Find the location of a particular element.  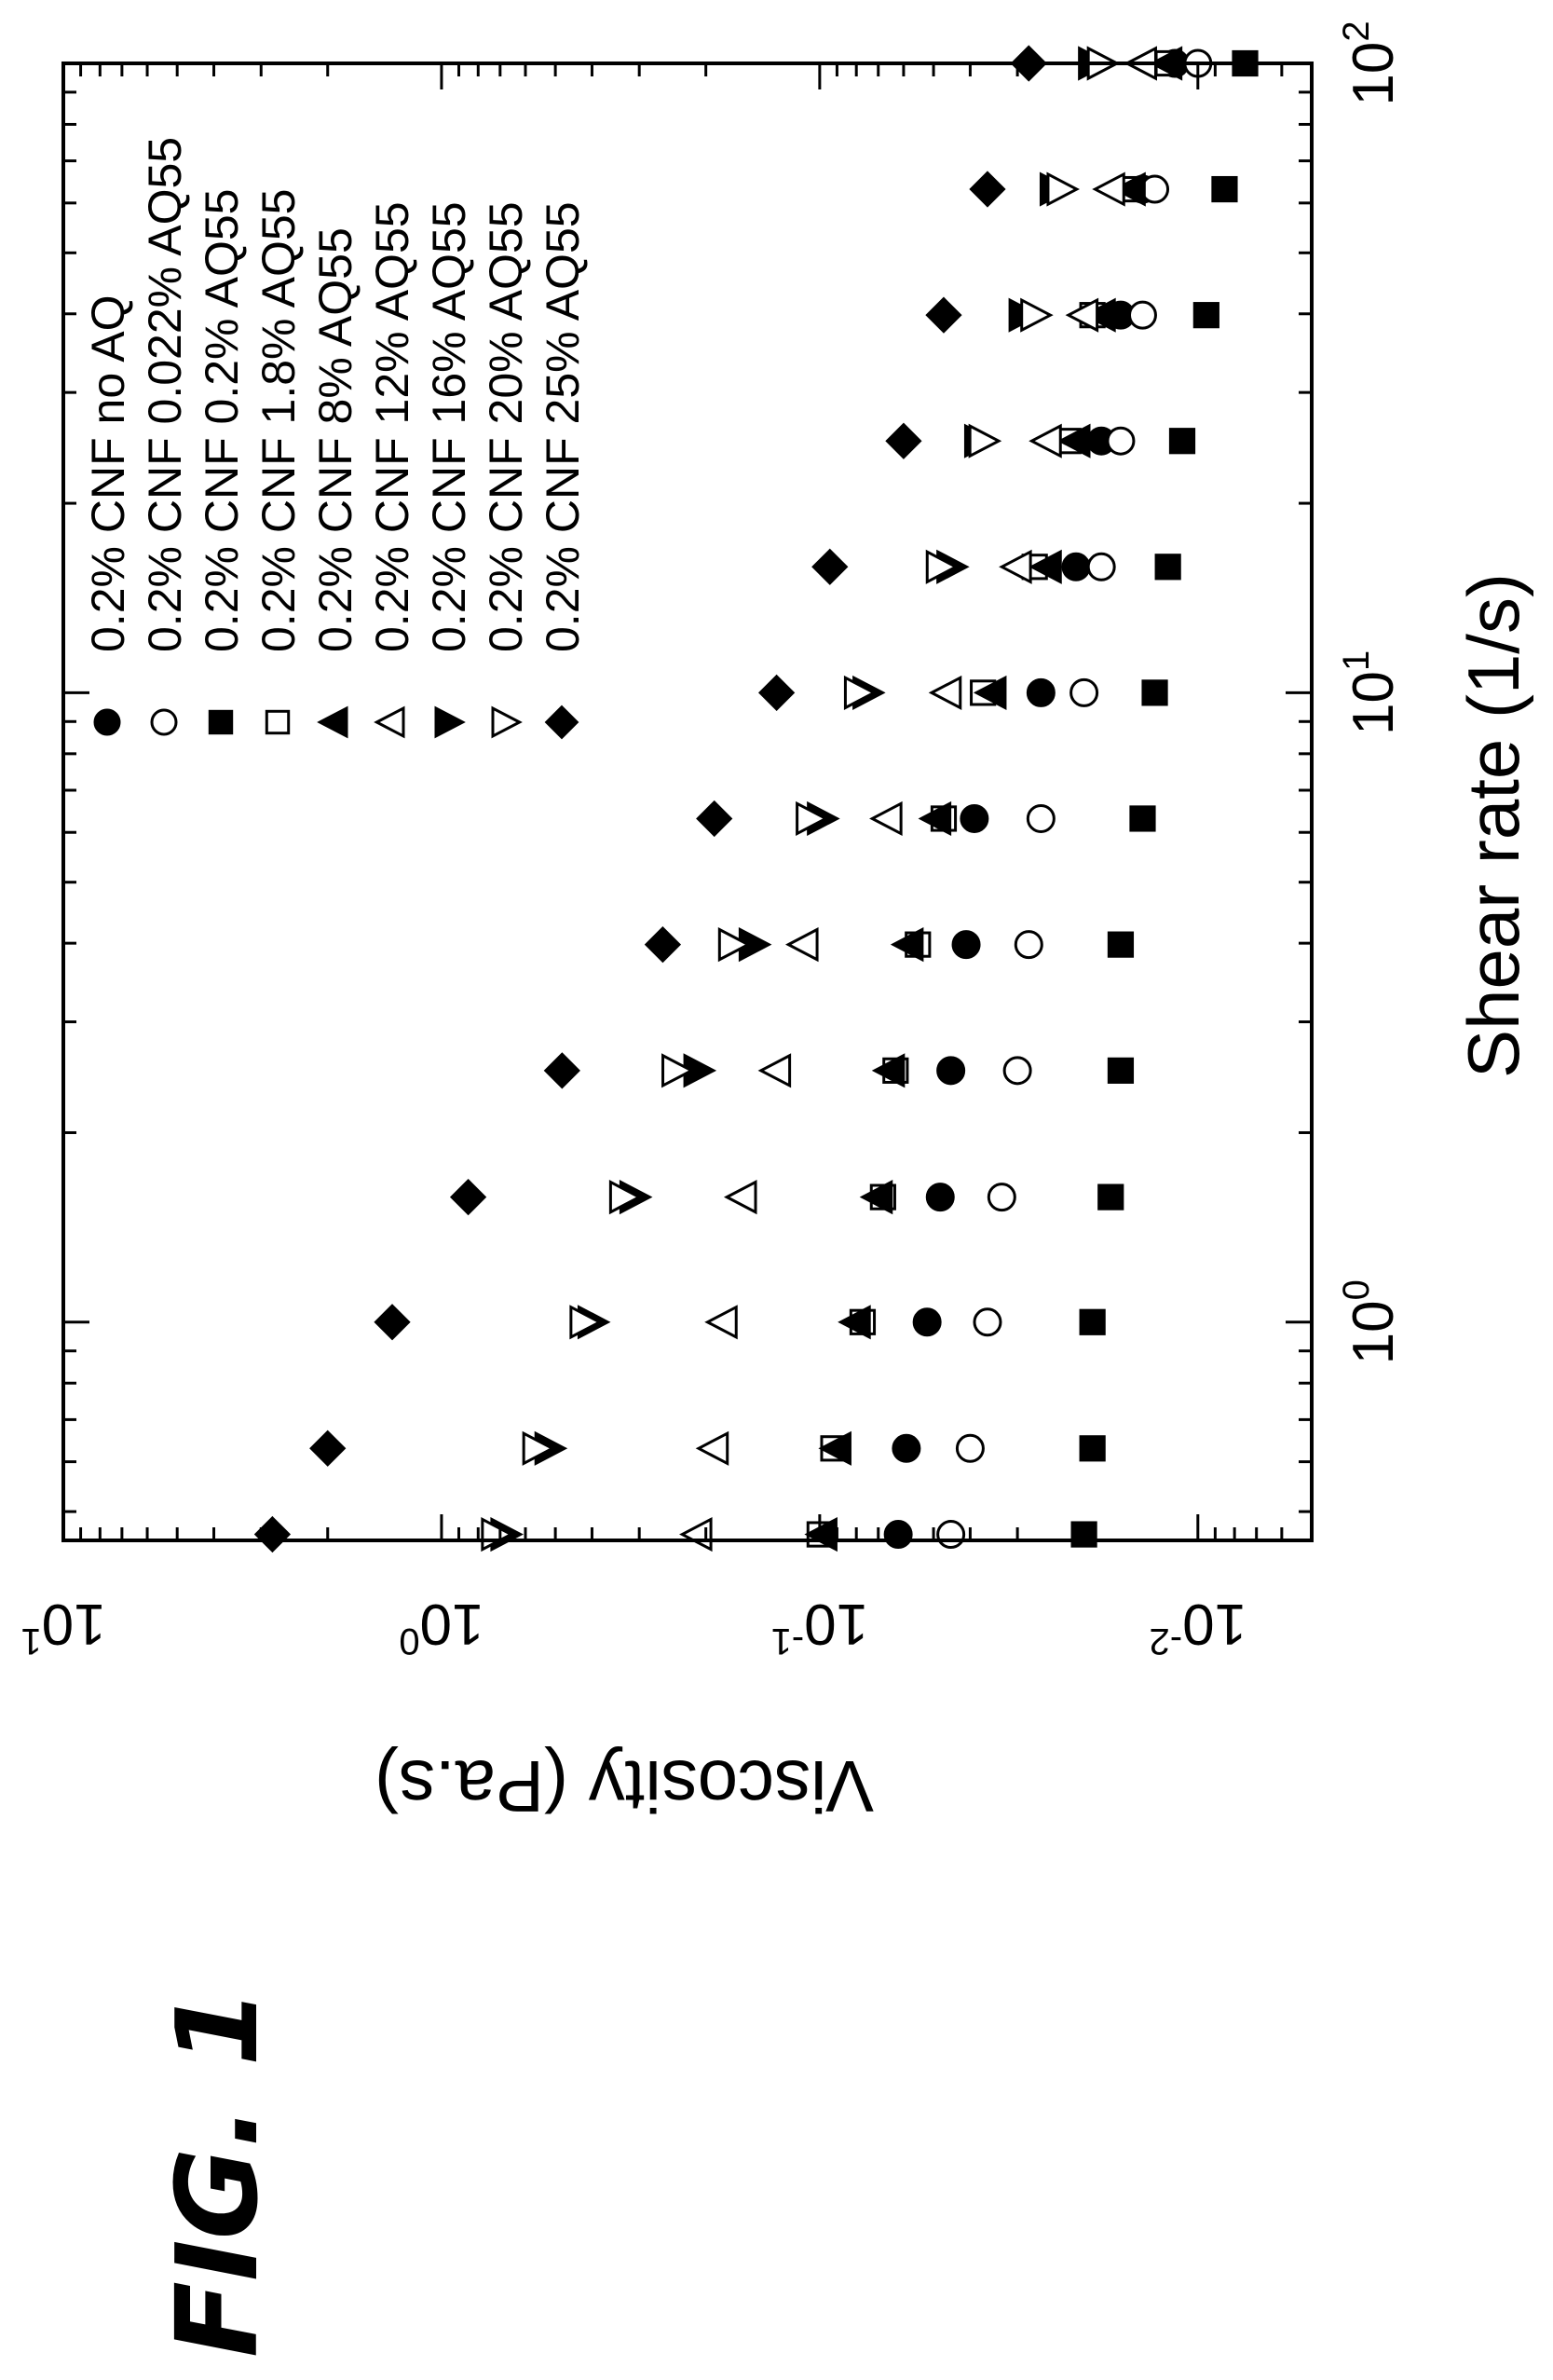

legend-item: 0.2% CNF 20% AQ55 is located at coordinates (506, 470).